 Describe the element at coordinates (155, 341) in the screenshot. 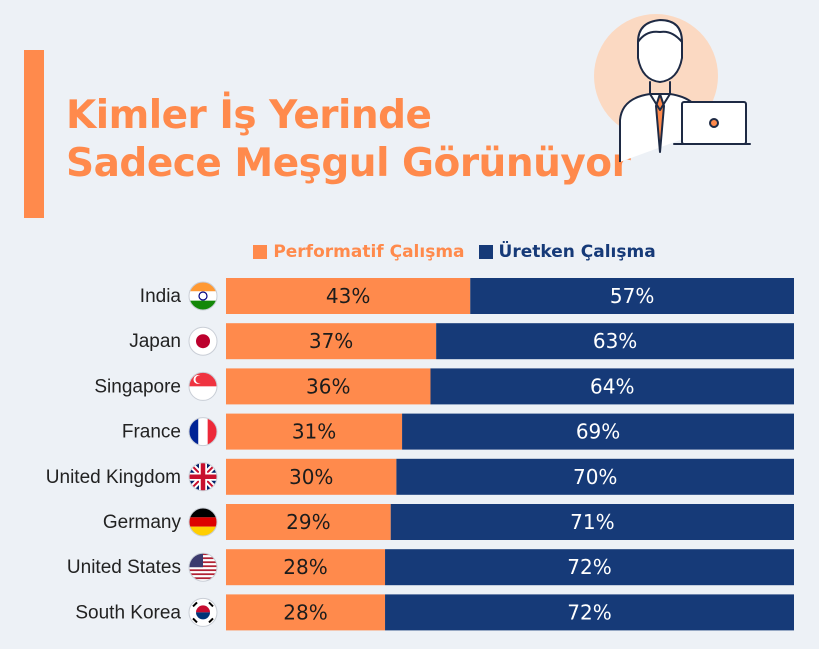

I see `category-label: Japan` at that location.